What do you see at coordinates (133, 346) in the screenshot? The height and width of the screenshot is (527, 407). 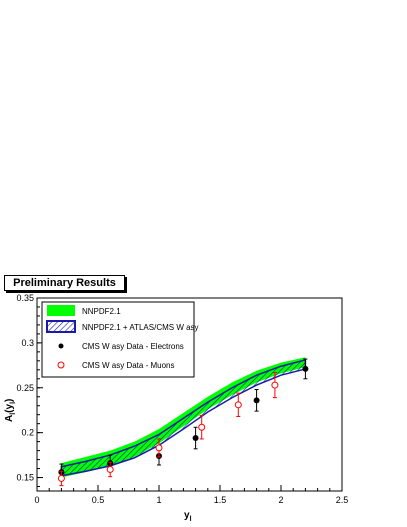 I see `legend-label: CMS W asy Data - Electrons` at bounding box center [133, 346].